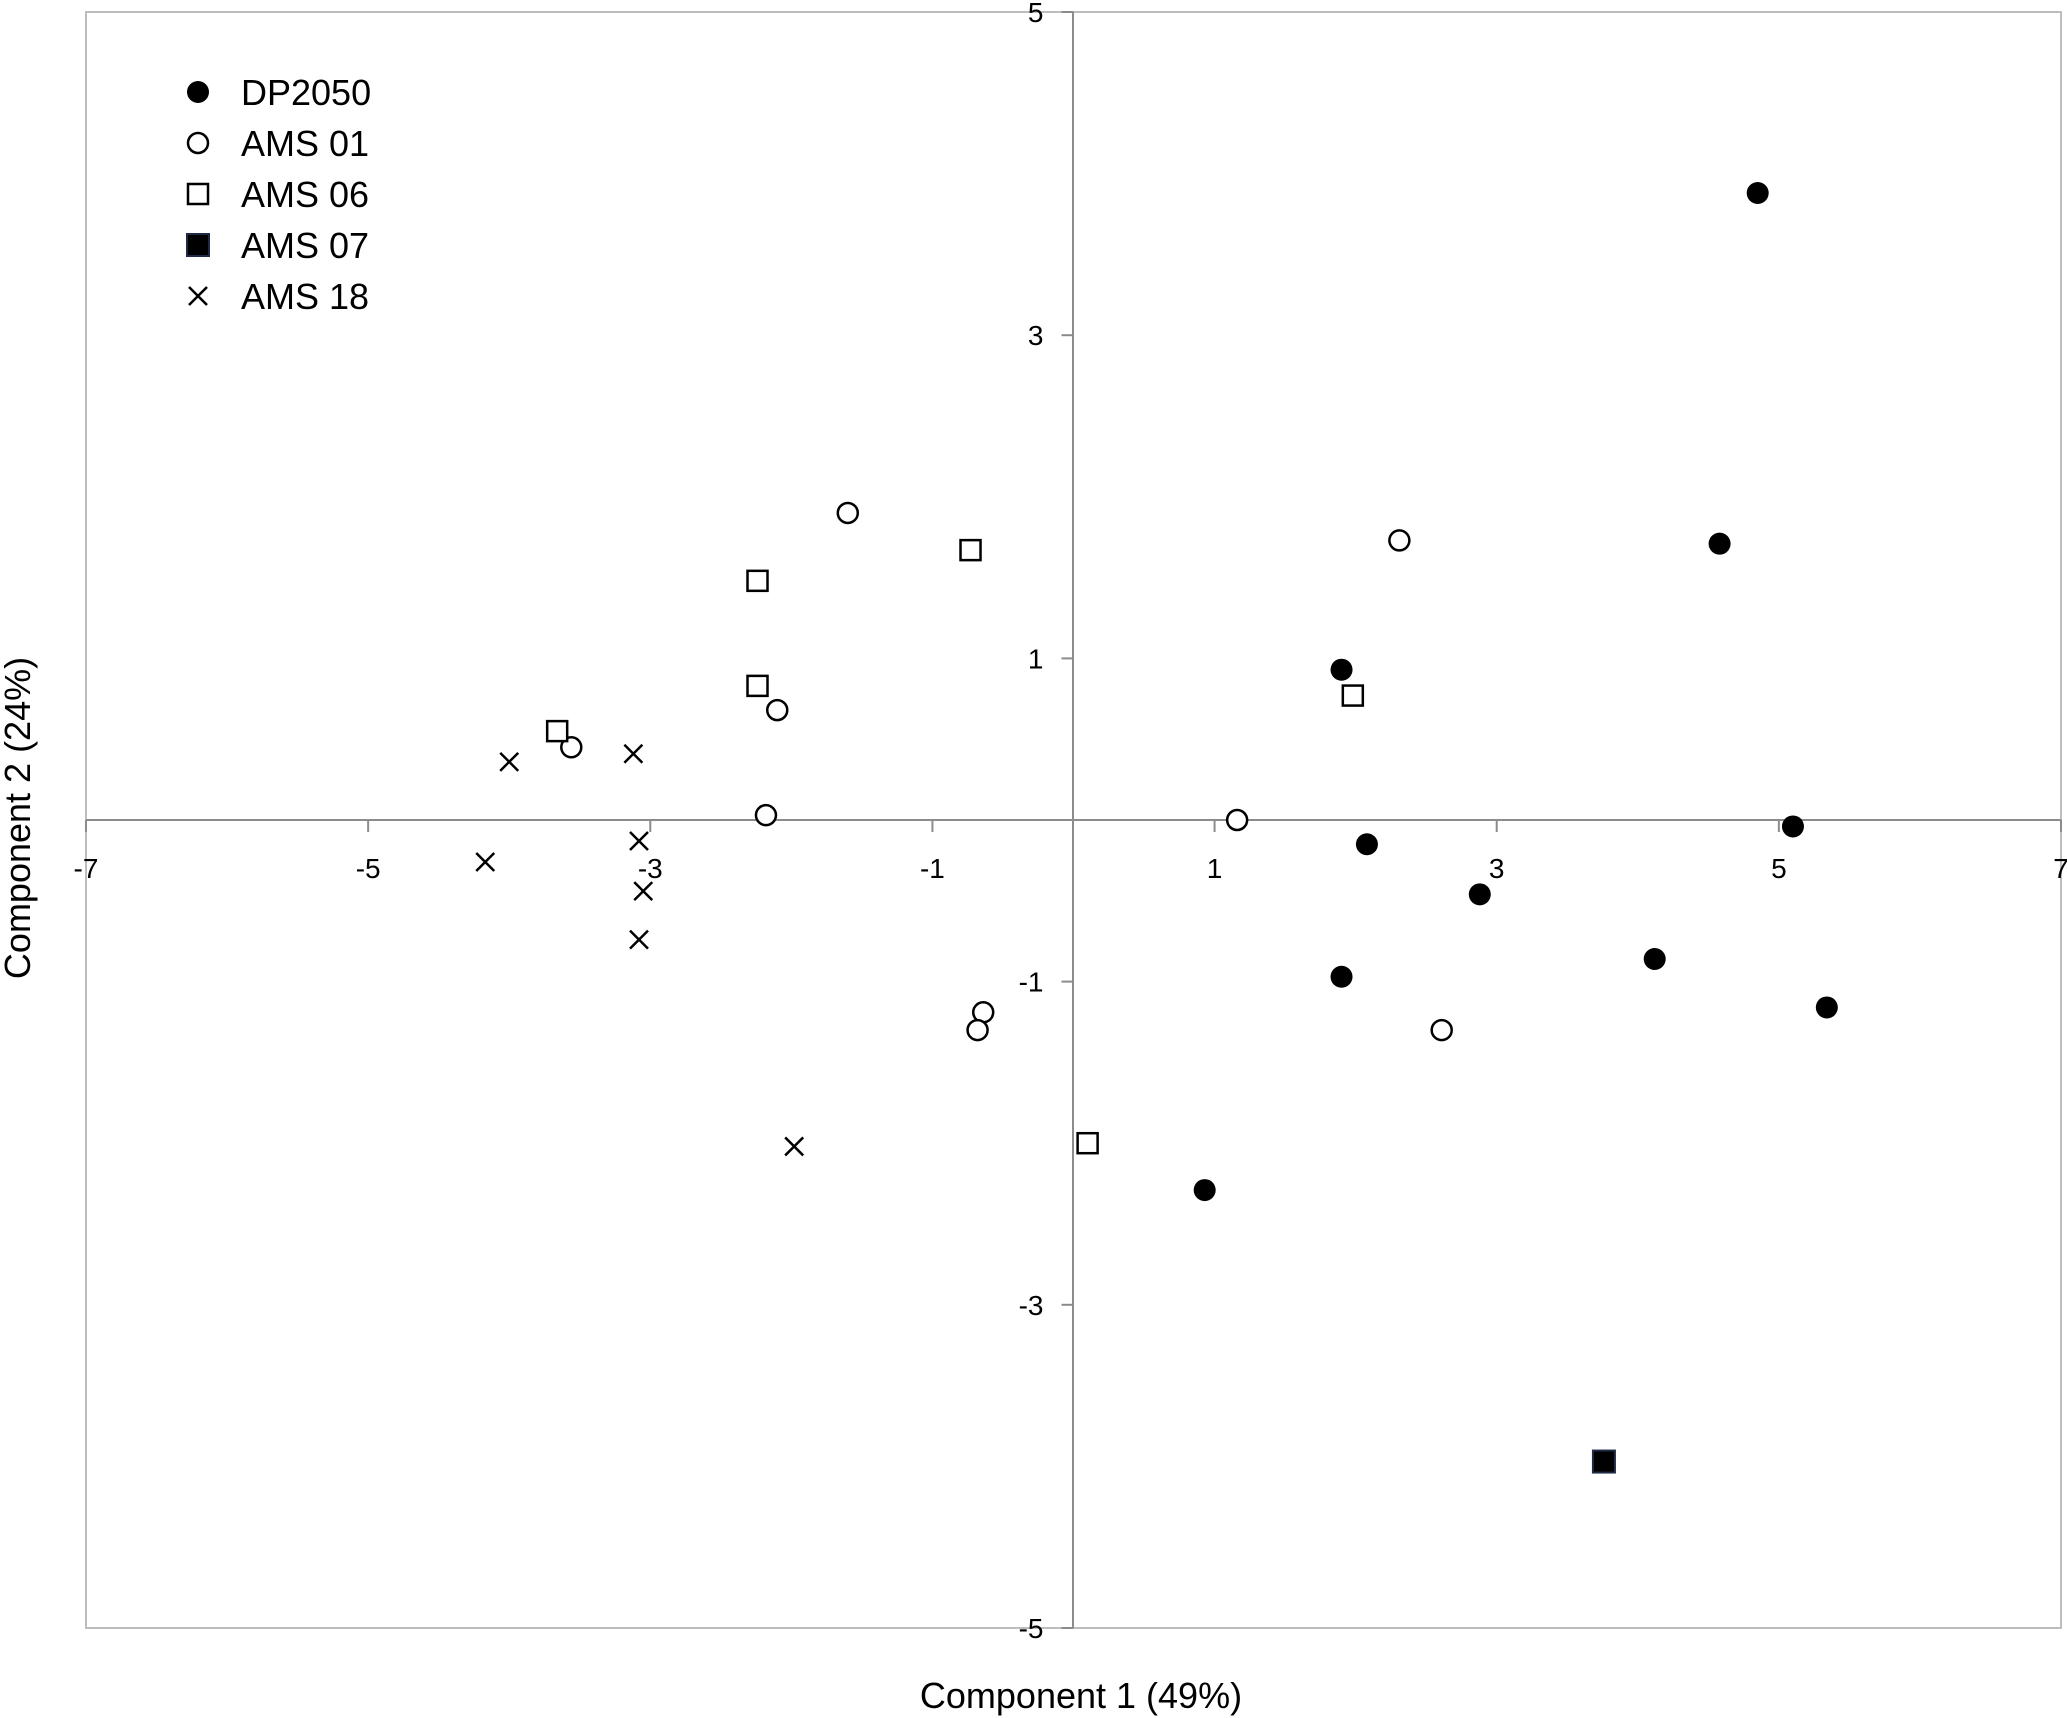 This screenshot has height=1718, width=2067. What do you see at coordinates (368, 868) in the screenshot?
I see `x-tick-label: -5` at bounding box center [368, 868].